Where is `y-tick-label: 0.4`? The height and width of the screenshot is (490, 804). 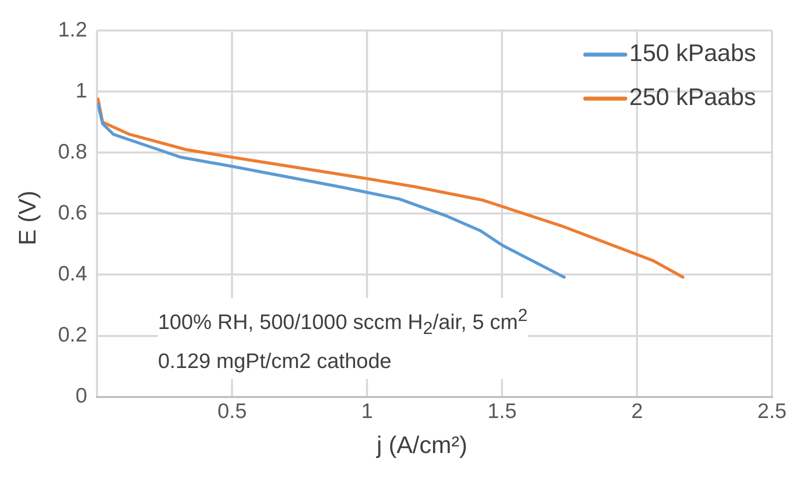 y-tick-label: 0.4 is located at coordinates (73, 274).